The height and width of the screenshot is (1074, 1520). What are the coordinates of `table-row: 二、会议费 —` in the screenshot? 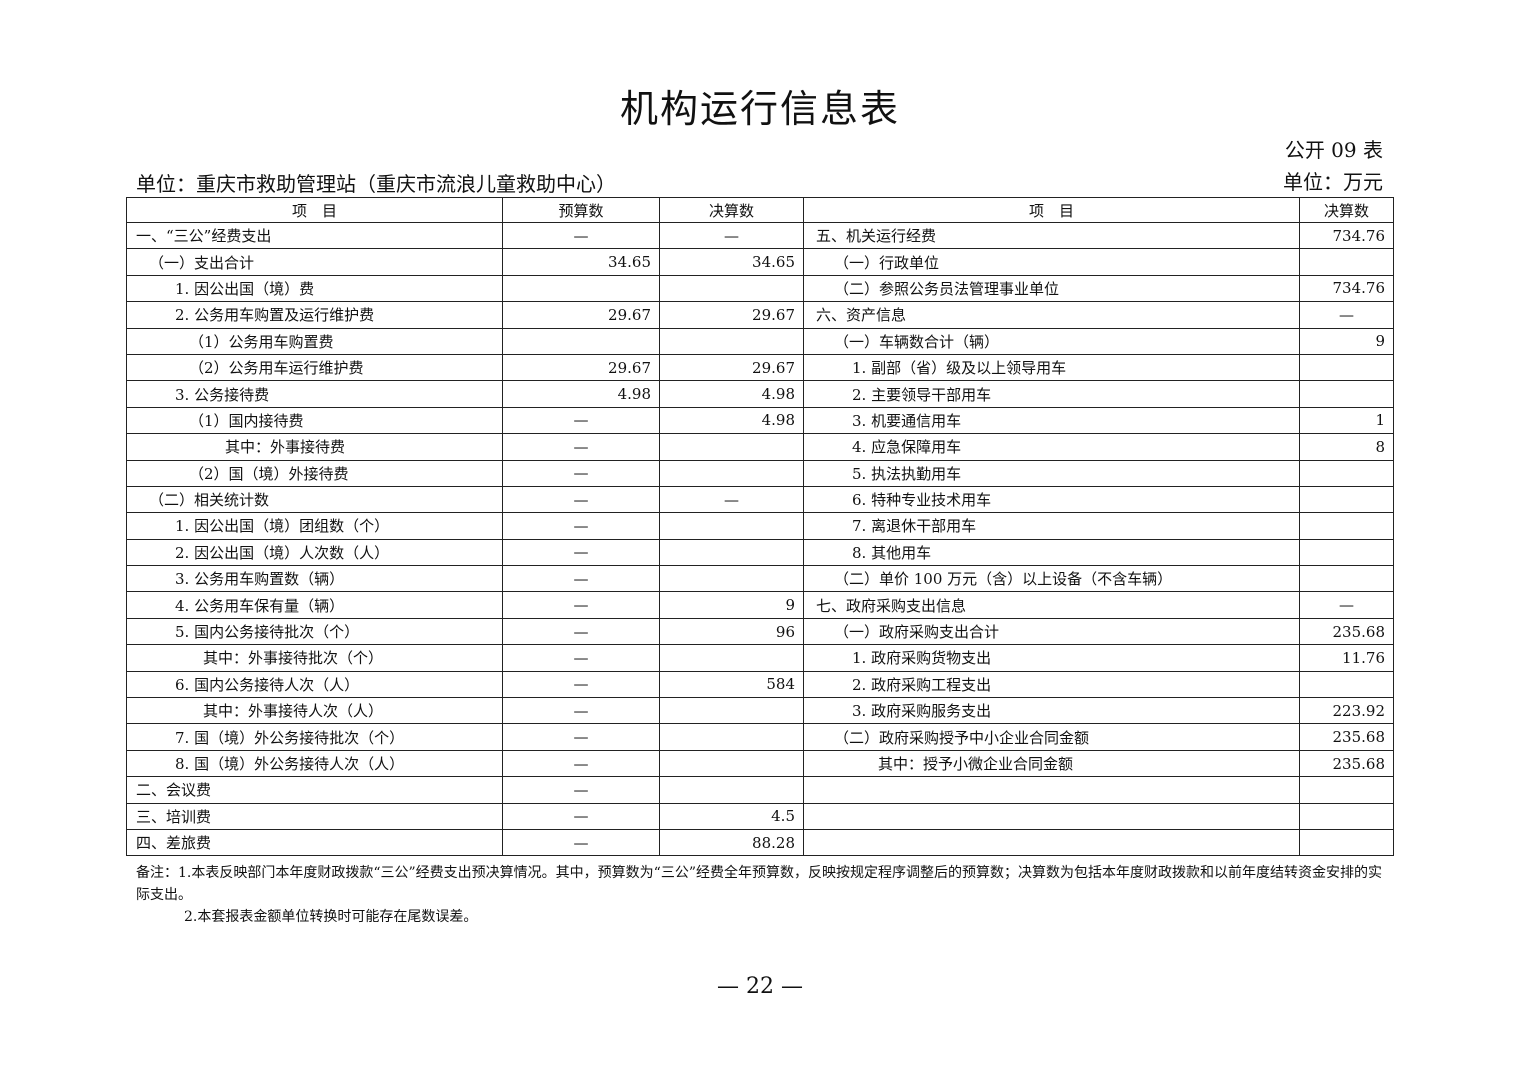 It's located at (760, 790).